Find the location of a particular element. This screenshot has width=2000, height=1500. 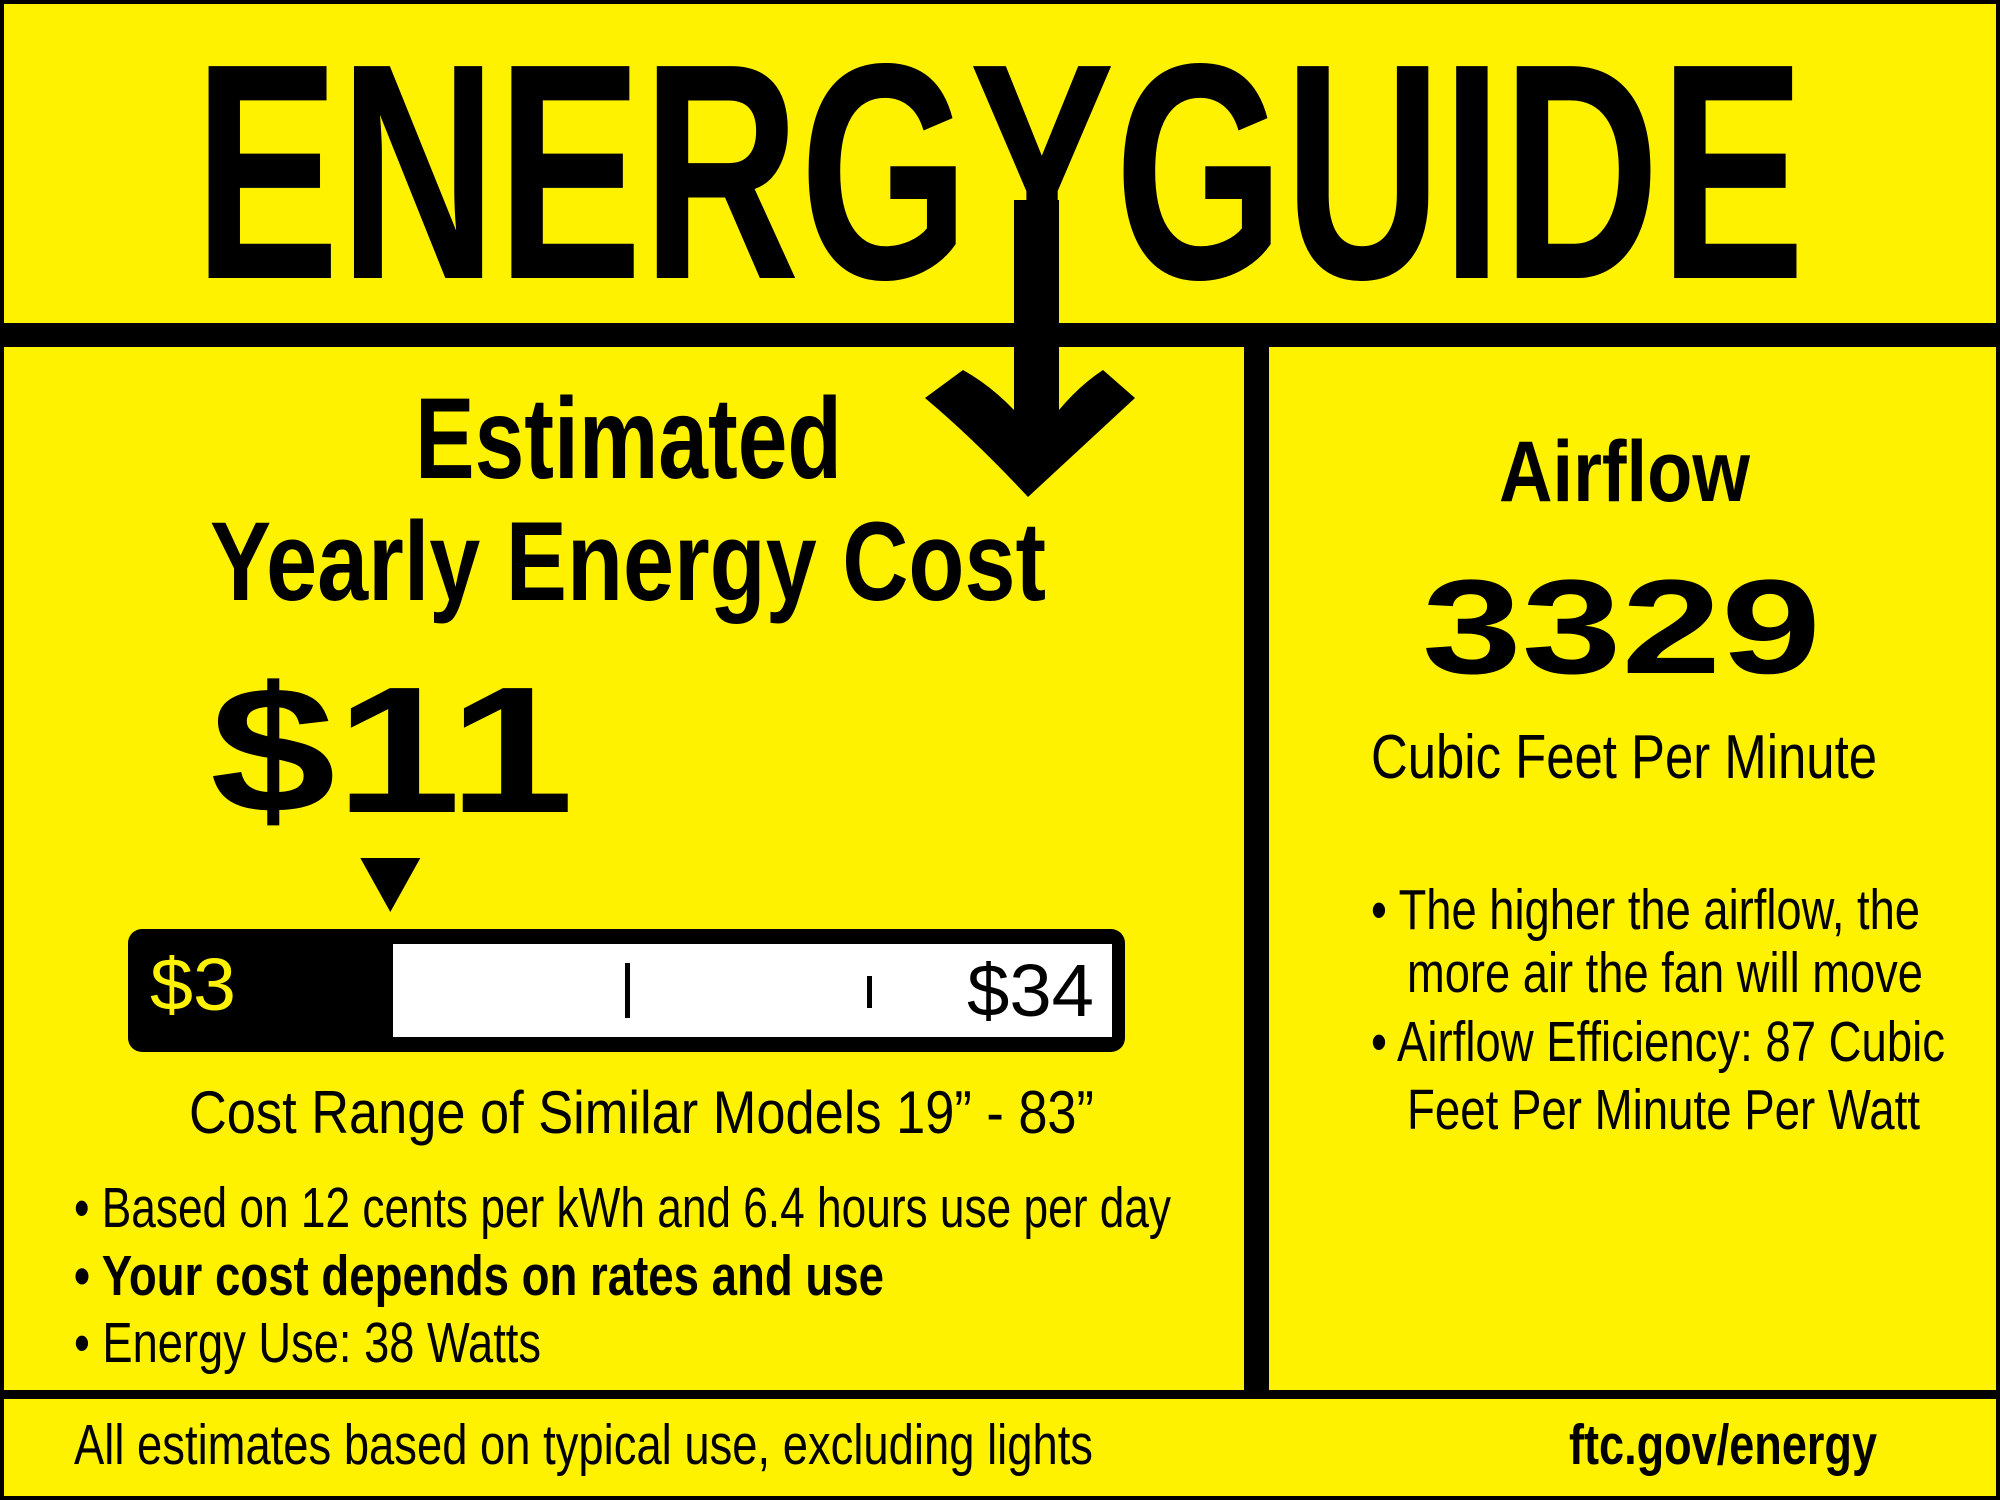

airflow-bullet-line1: • The higher the airflow, the is located at coordinates (1645, 910).